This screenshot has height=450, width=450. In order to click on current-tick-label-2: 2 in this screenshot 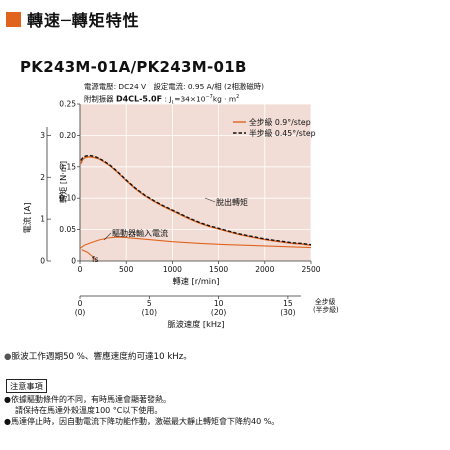, I will do `click(42, 177)`.